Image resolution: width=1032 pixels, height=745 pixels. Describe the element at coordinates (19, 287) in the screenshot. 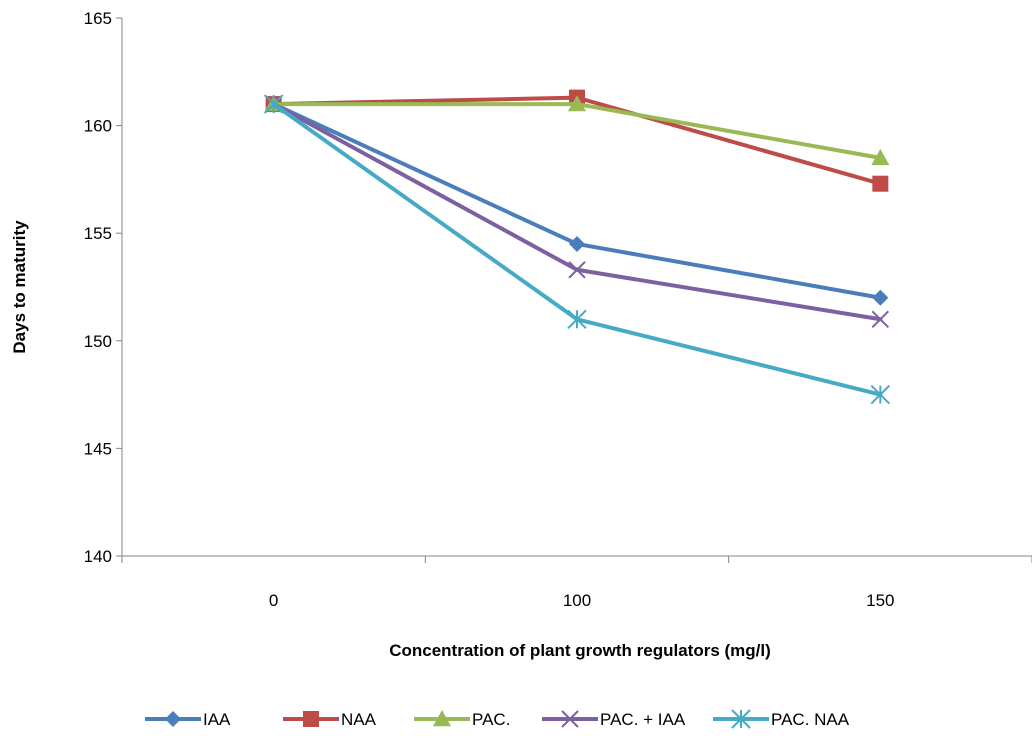

I see `y-axis-title: Days to maturity` at that location.